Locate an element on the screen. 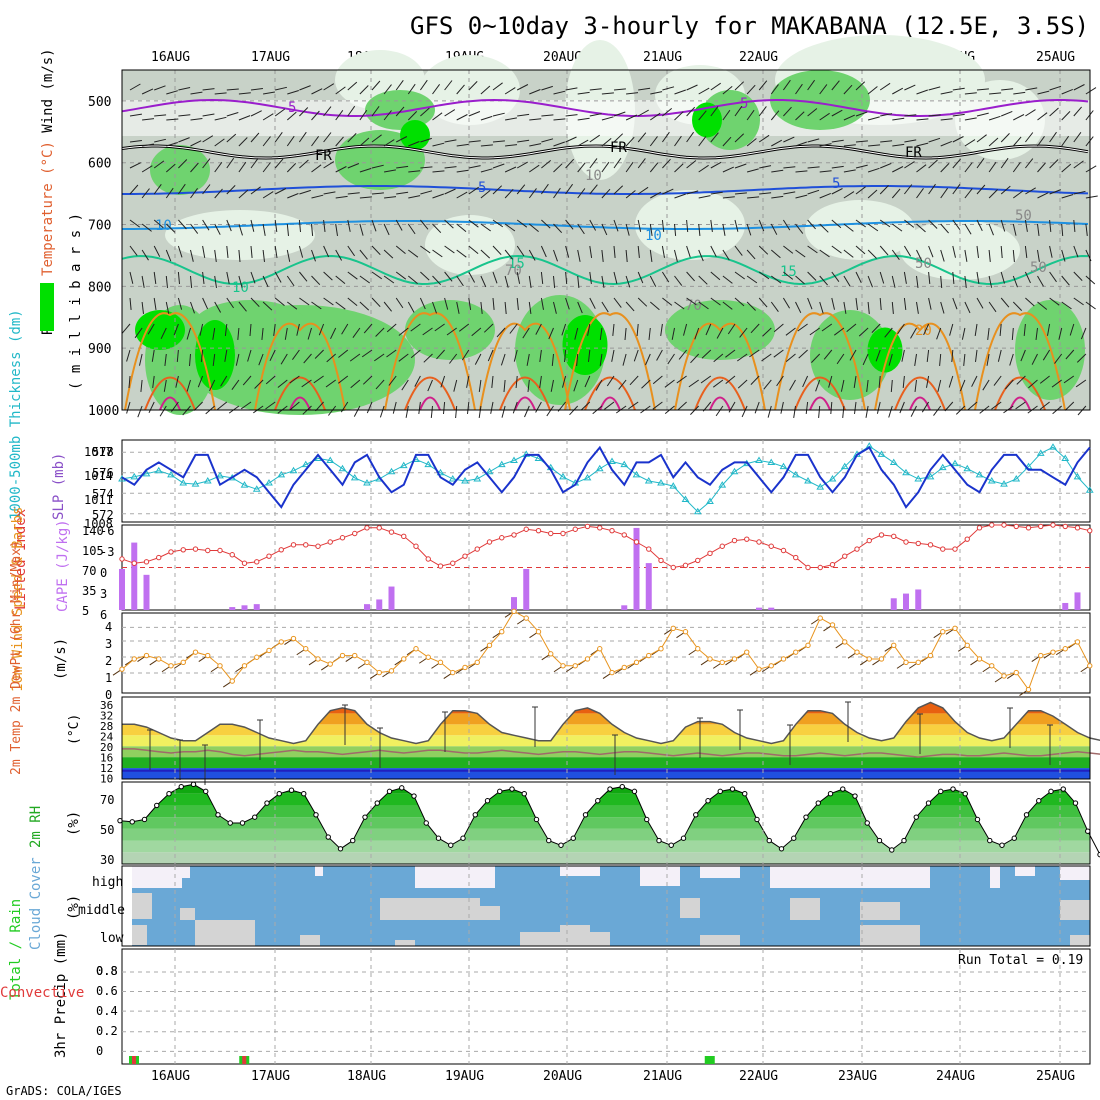  slp-tick: 1017 is located at coordinates (98, 452).